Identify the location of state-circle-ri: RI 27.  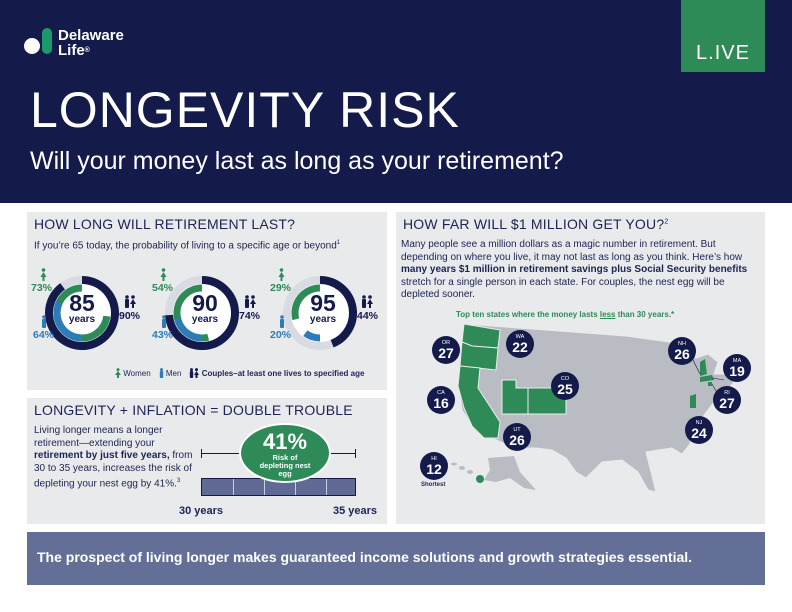
(727, 400).